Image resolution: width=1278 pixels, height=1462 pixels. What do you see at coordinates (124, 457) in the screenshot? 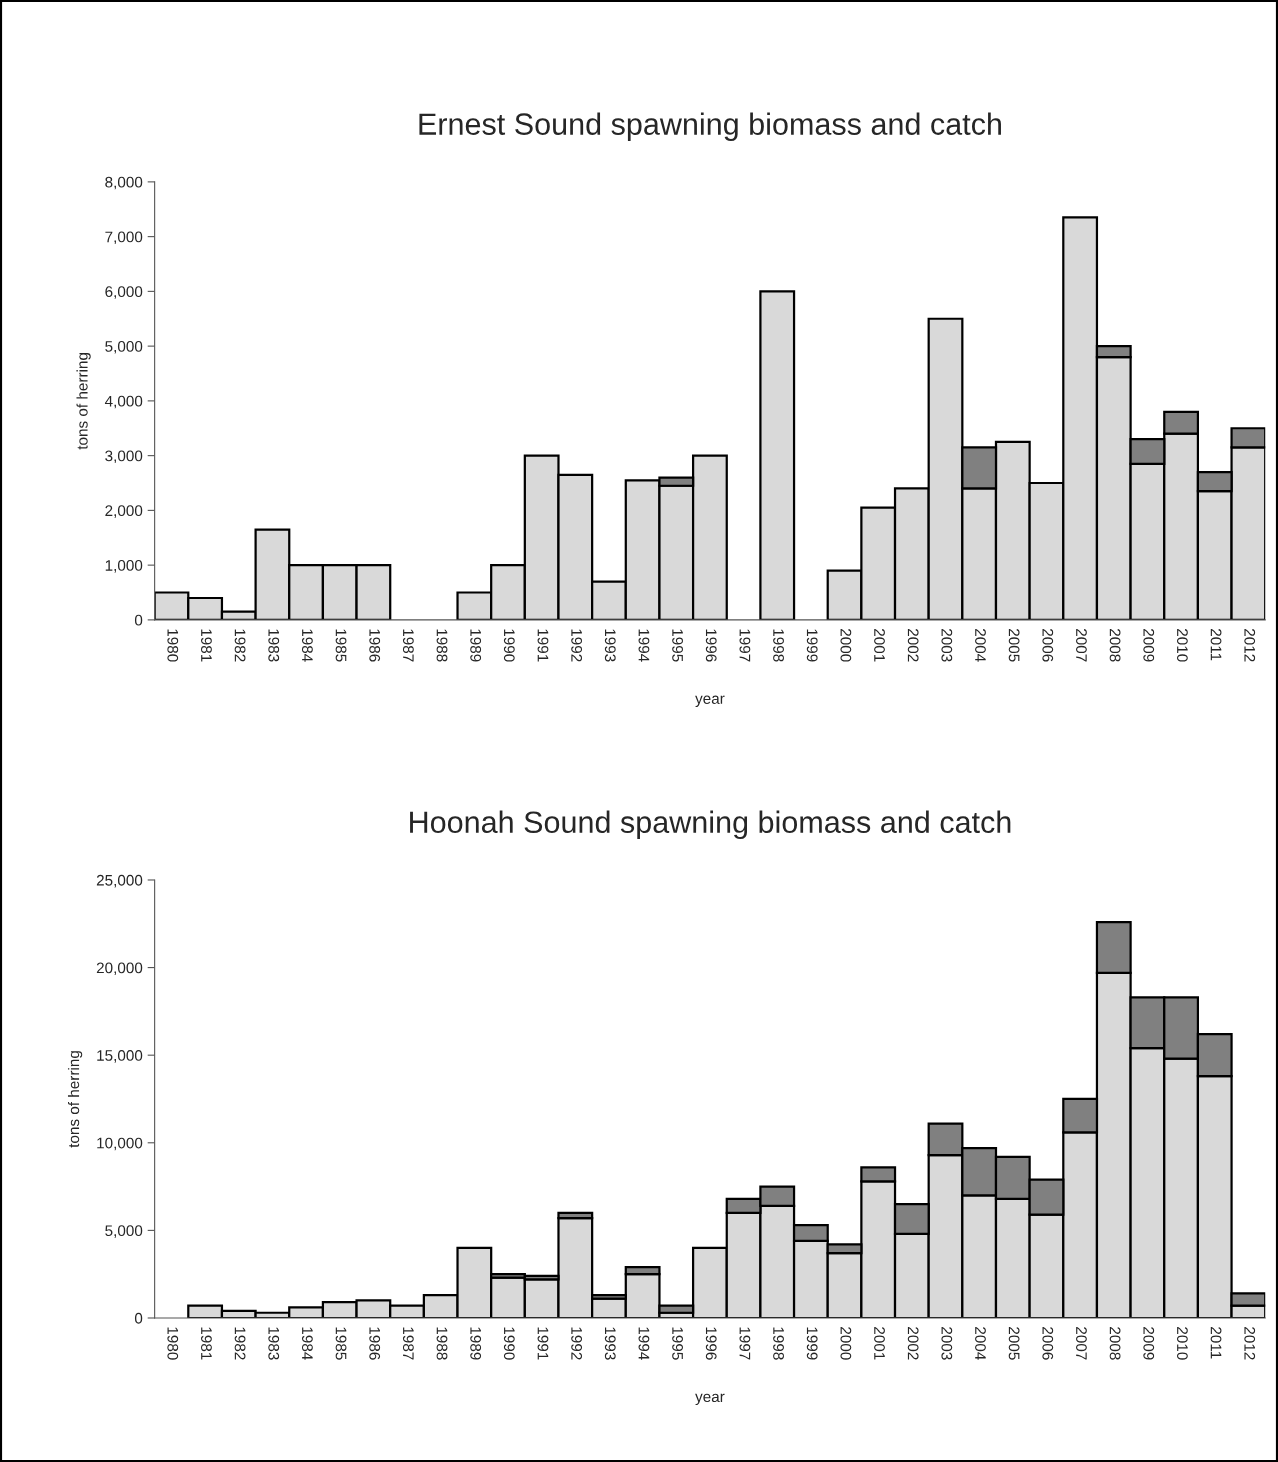
I see `y-tick-label: 3,000` at bounding box center [124, 457].